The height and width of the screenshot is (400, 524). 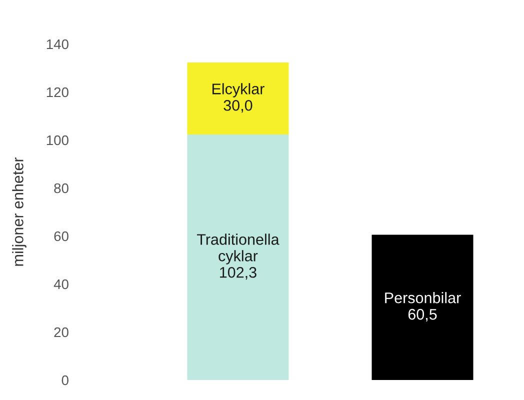 I want to click on y-tick-label: 20, so click(x=61, y=332).